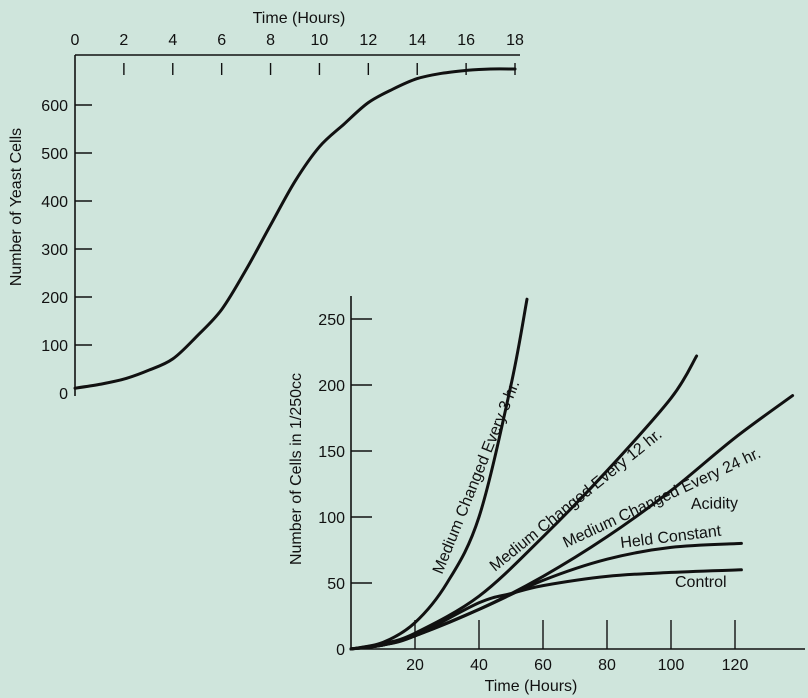  Describe the element at coordinates (123, 40) in the screenshot. I see `chart1-x-tick-label: 2` at that location.